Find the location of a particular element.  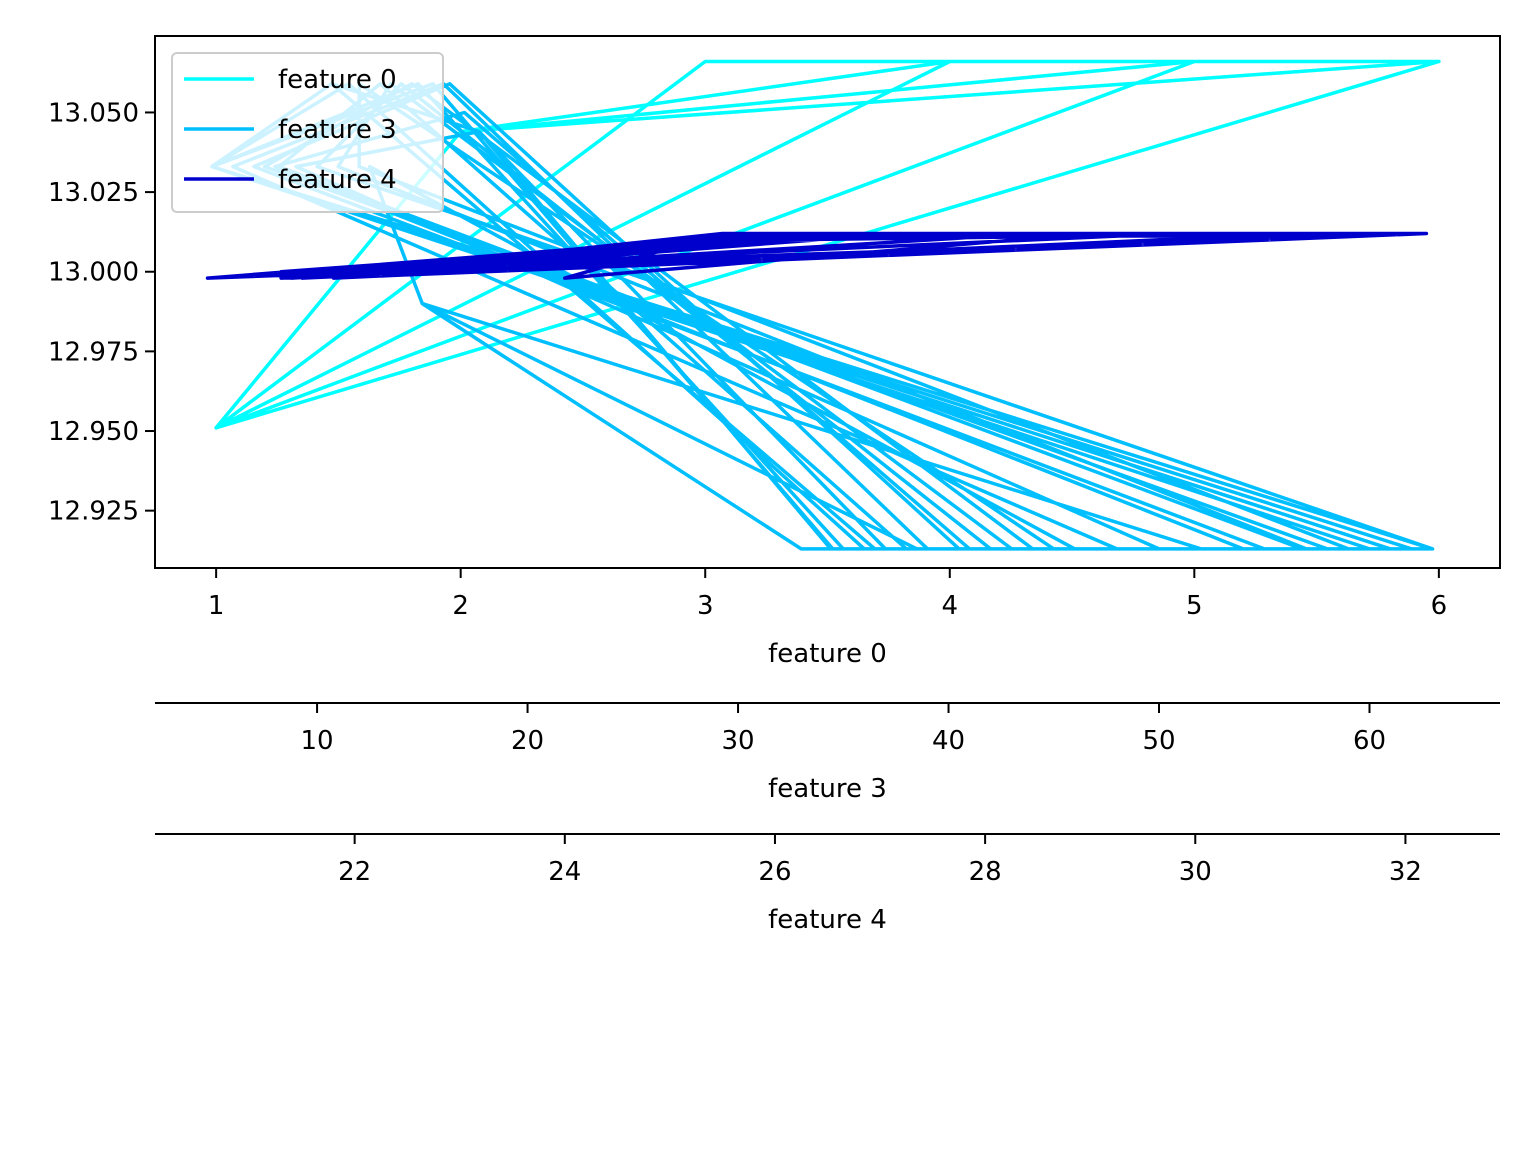

y-tick-label: 12.925 is located at coordinates (93, 512).